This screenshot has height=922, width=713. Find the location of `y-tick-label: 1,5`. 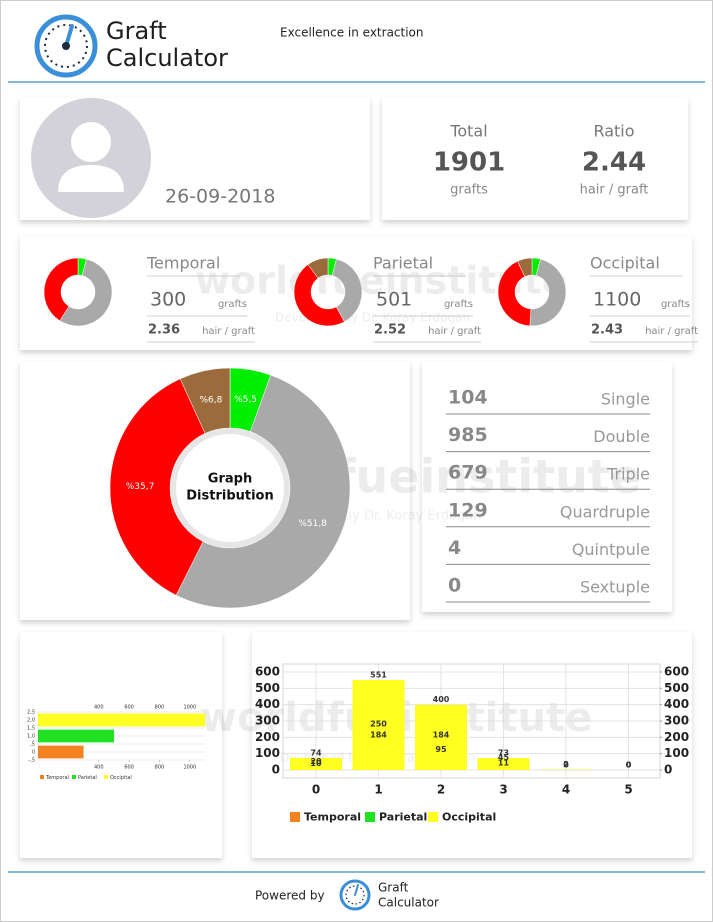

y-tick-label: 1,5 is located at coordinates (31, 729).